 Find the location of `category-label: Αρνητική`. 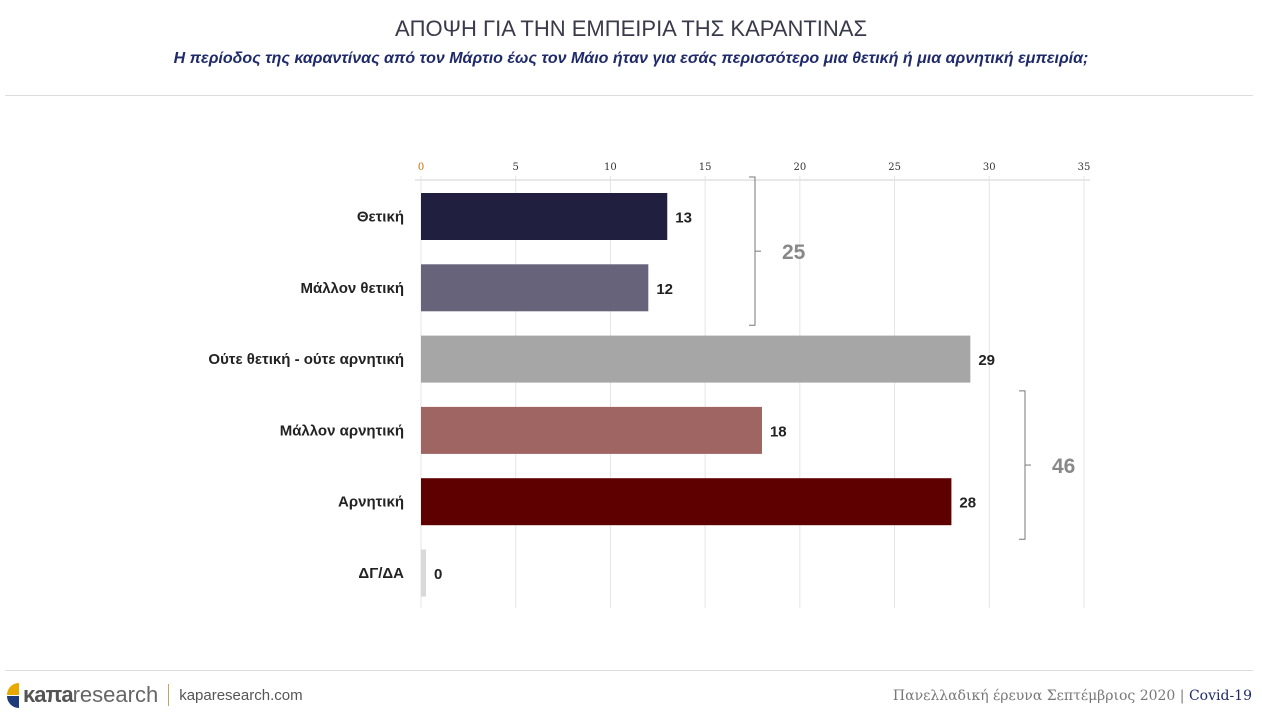

category-label: Αρνητική is located at coordinates (371, 502).